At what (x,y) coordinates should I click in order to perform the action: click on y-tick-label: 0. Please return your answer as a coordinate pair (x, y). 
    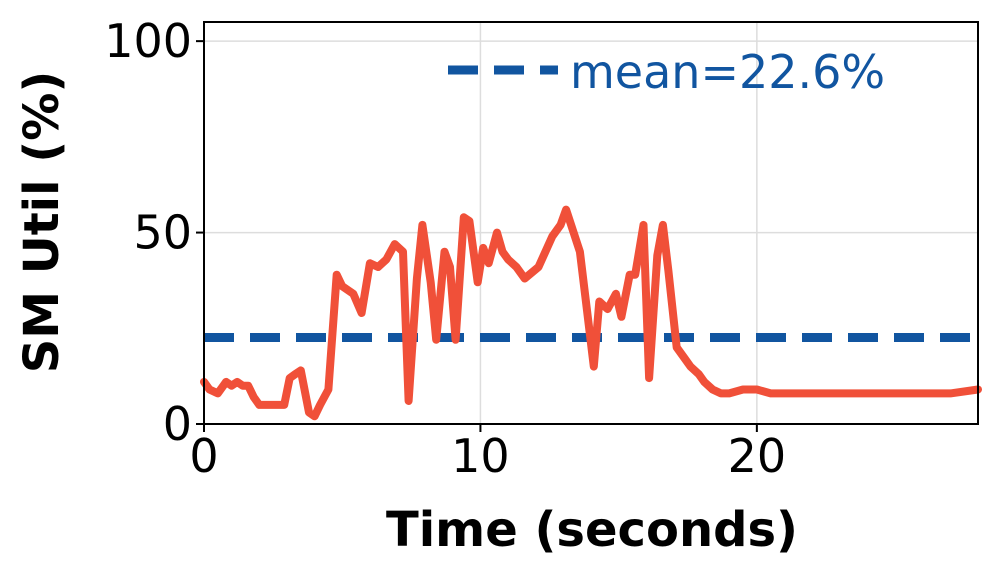
    Looking at the image, I should click on (177, 424).